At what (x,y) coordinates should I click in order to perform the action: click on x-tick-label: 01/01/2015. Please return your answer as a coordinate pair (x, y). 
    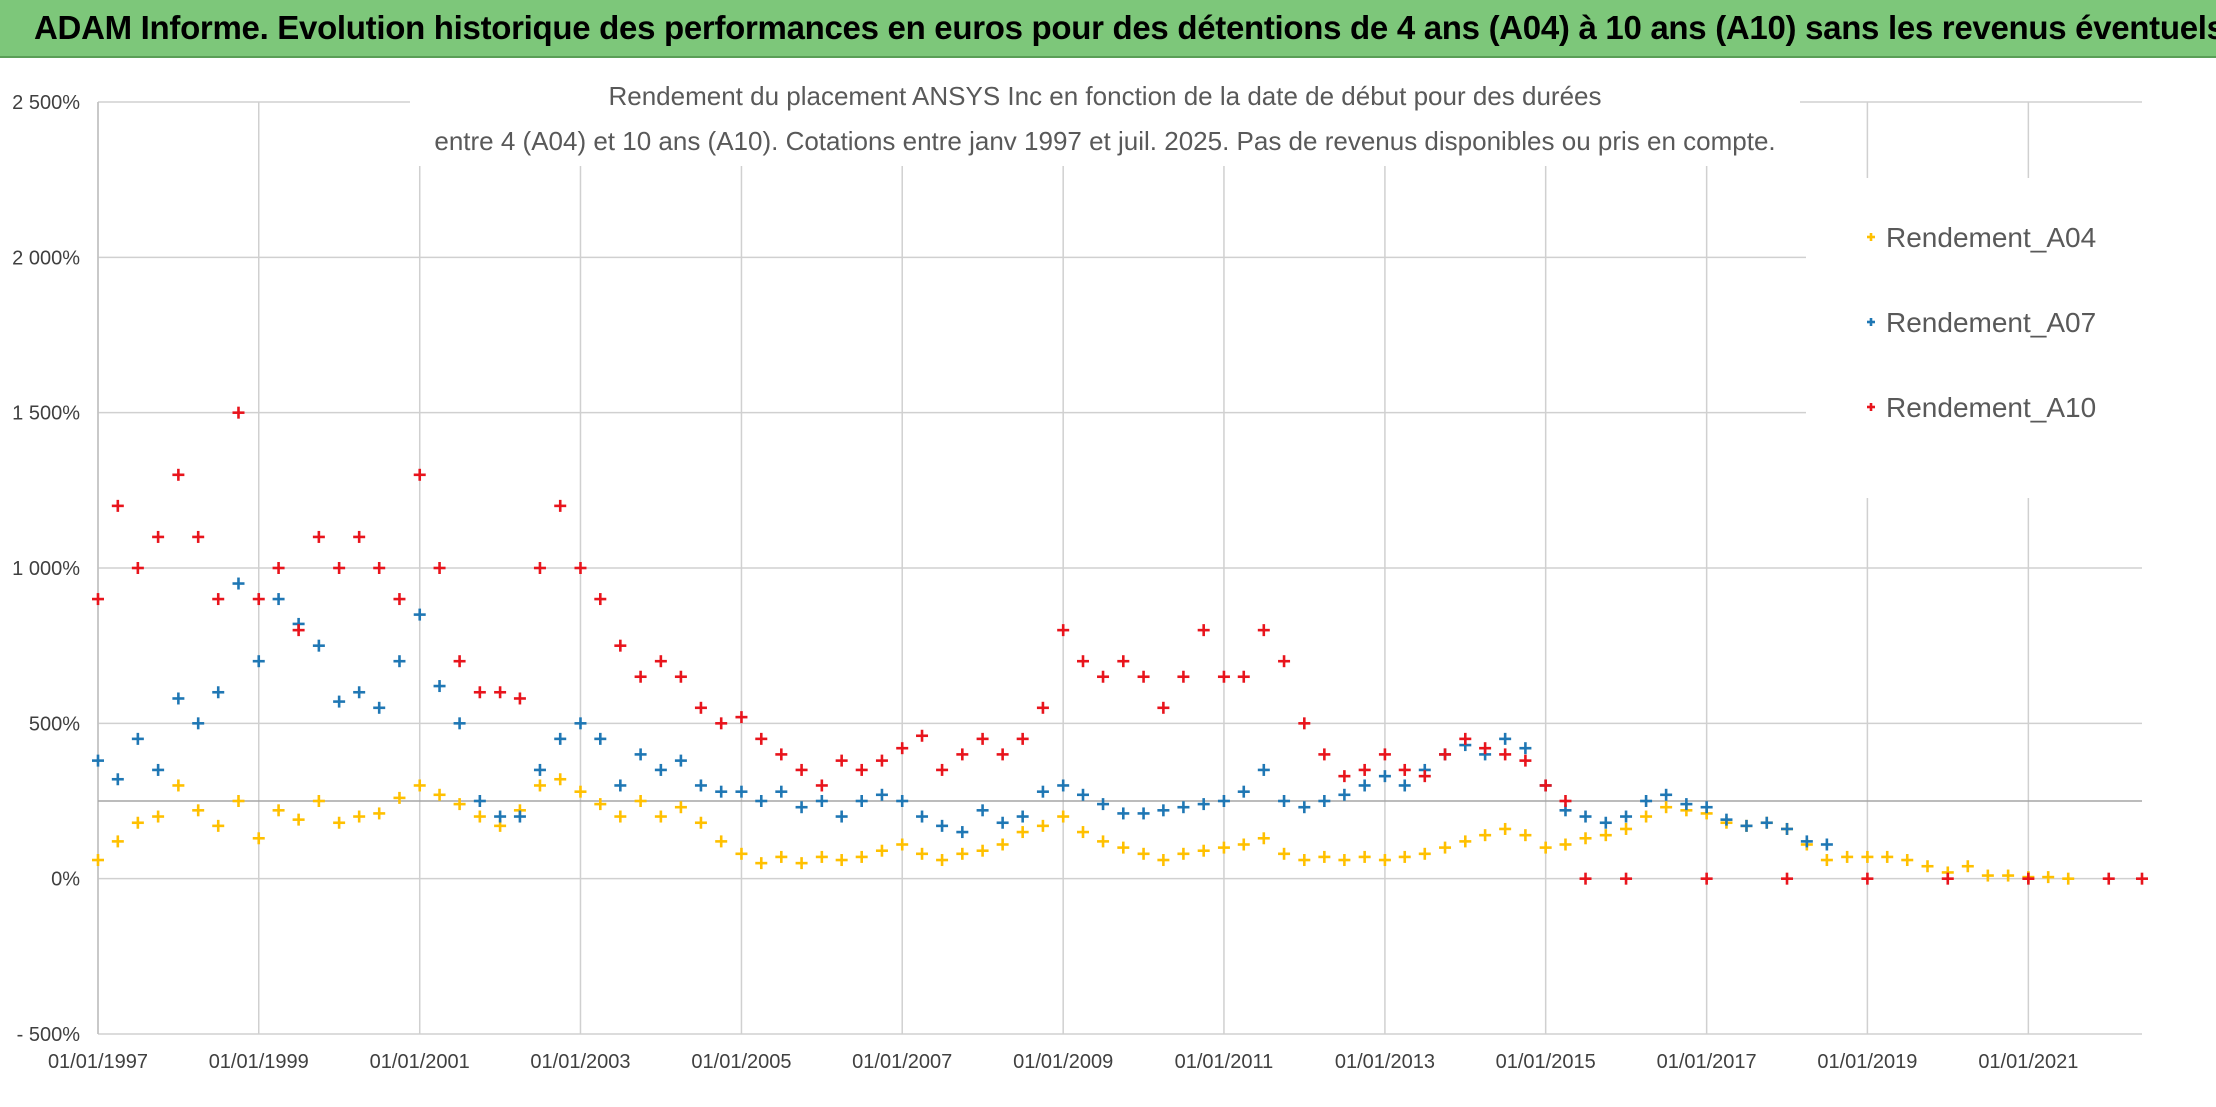
    Looking at the image, I should click on (1546, 1062).